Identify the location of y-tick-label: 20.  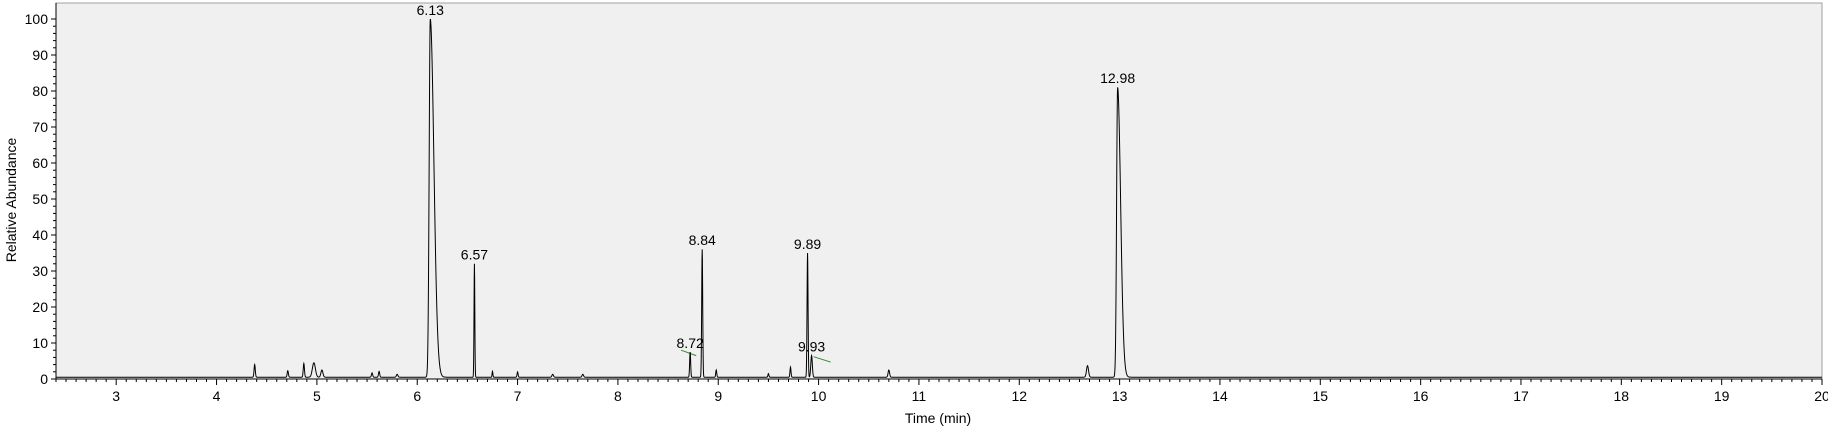
(40, 307).